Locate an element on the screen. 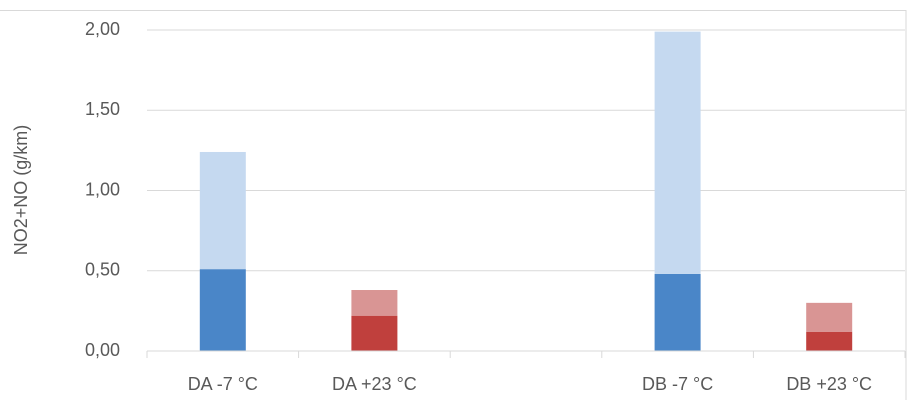  y-tick-label: 0,50 is located at coordinates (102, 270).